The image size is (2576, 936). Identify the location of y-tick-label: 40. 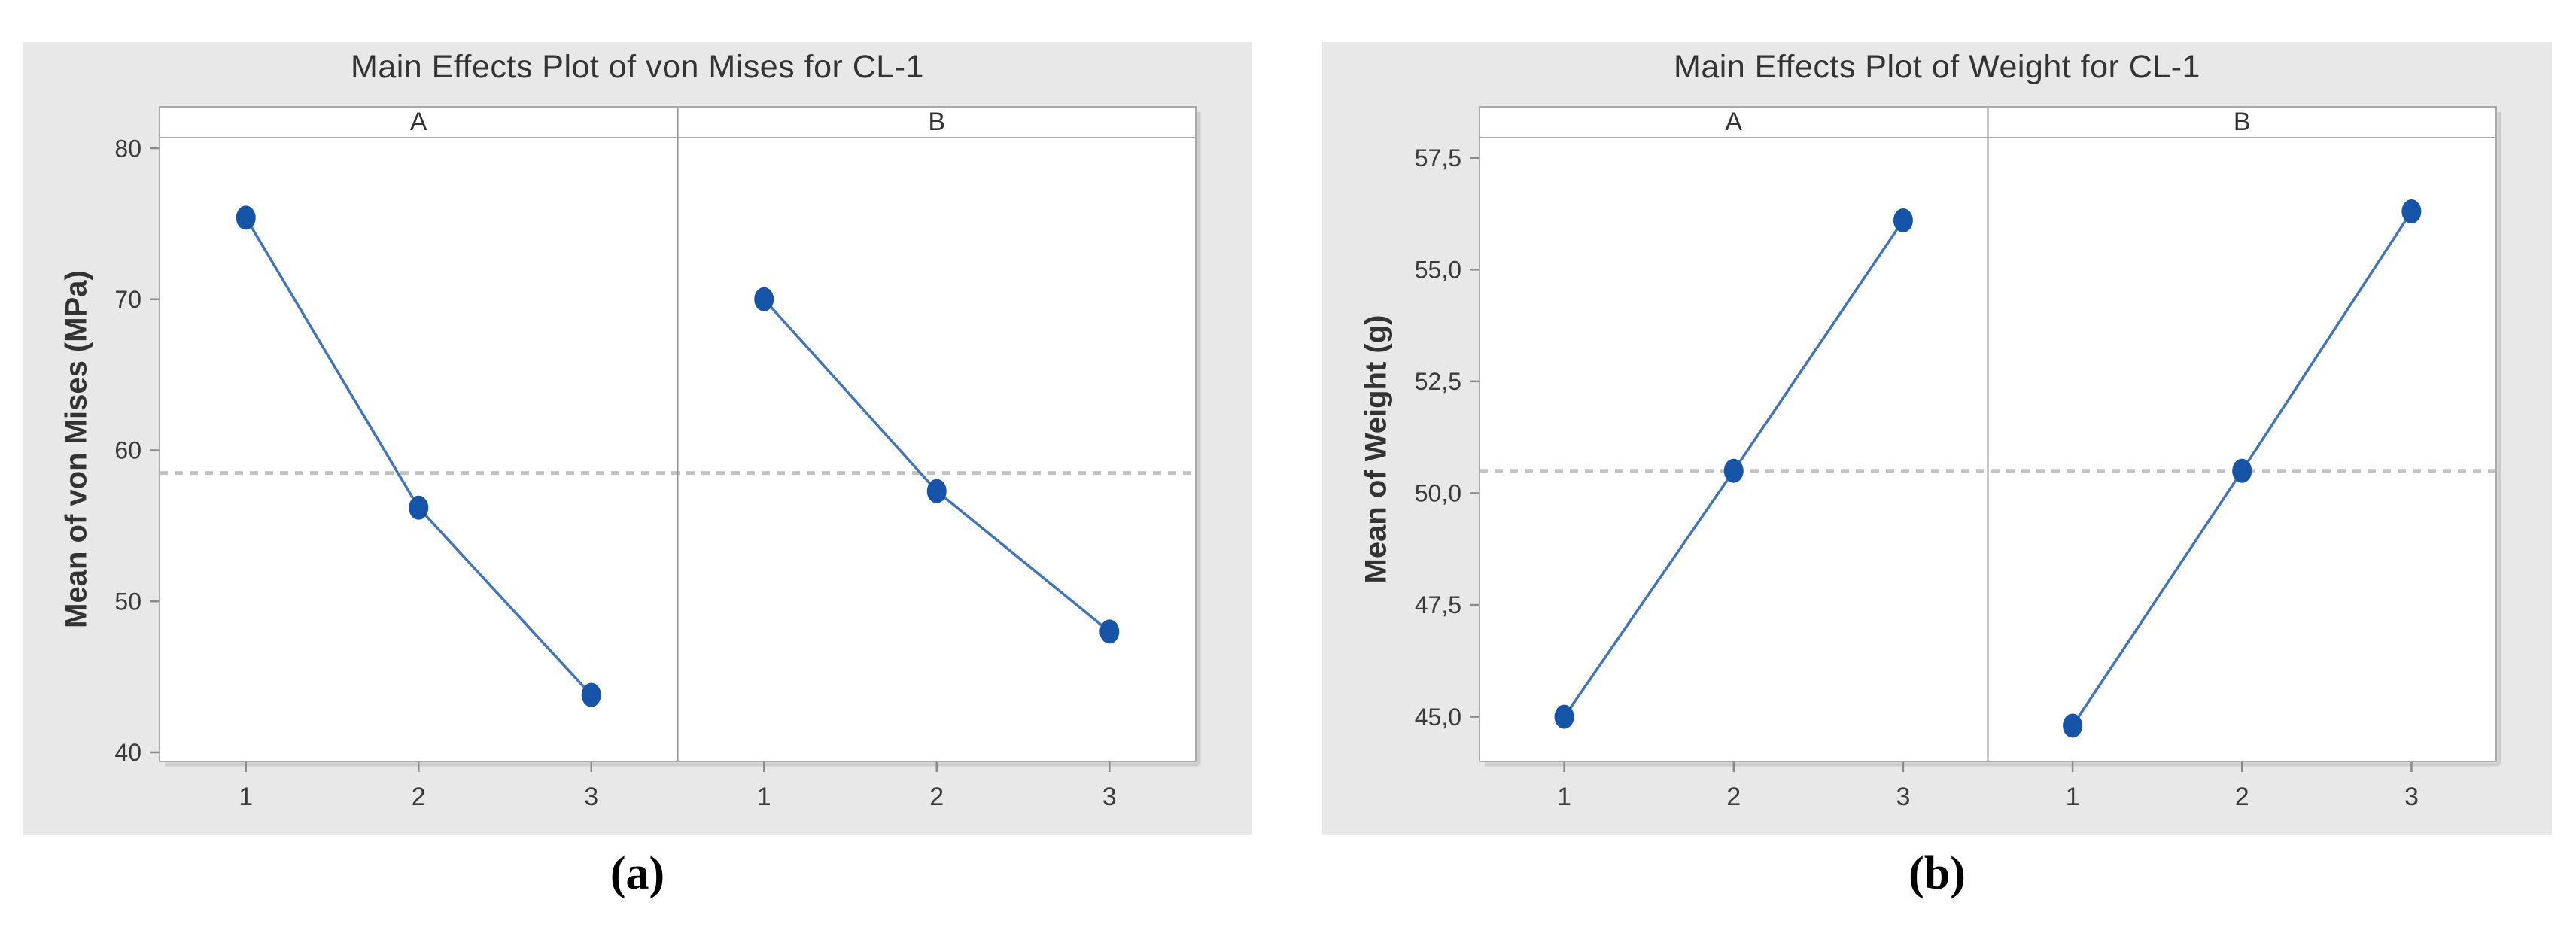
(128, 752).